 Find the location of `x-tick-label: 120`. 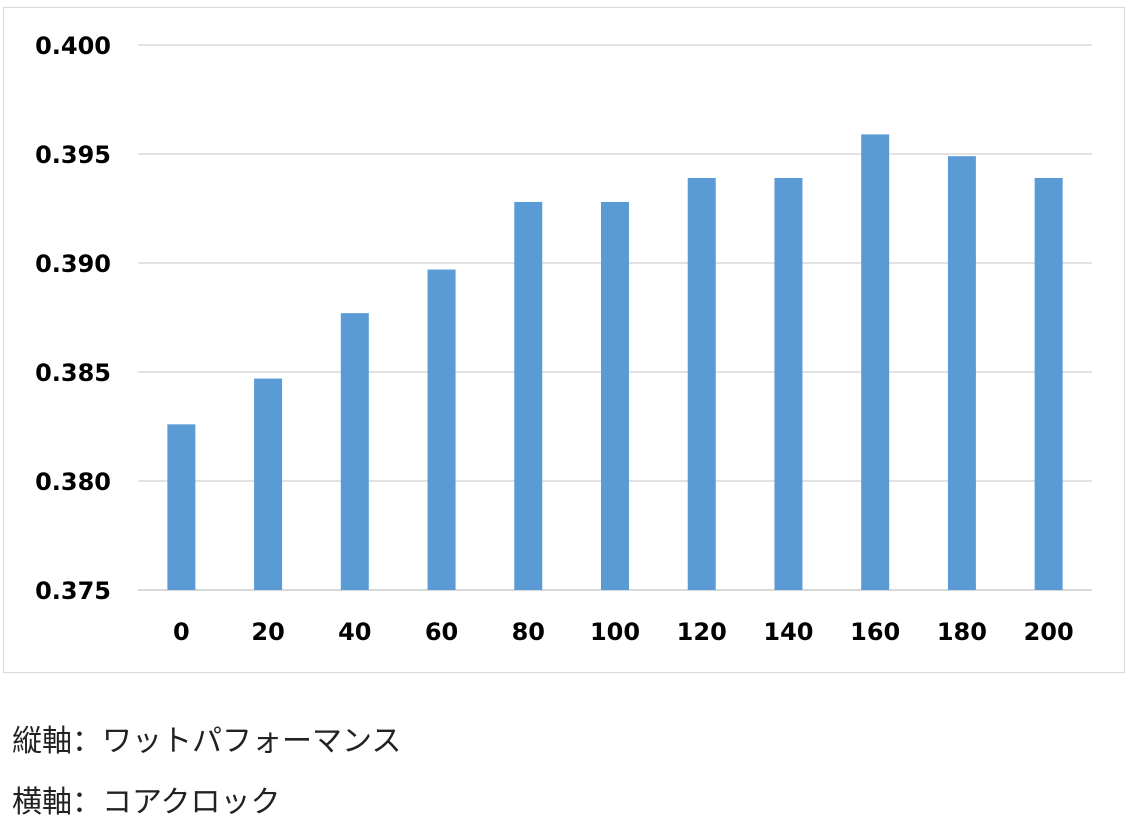

x-tick-label: 120 is located at coordinates (702, 632).